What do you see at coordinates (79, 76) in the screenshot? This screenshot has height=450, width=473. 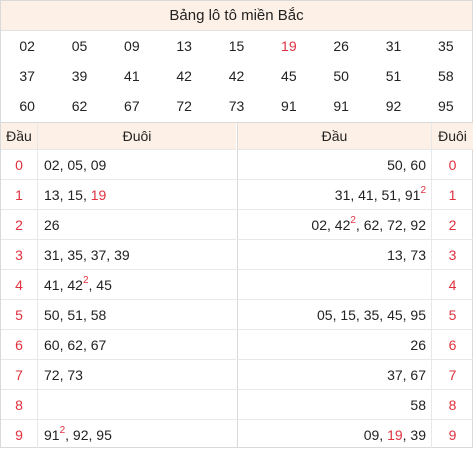 I see `prize-number: 39` at bounding box center [79, 76].